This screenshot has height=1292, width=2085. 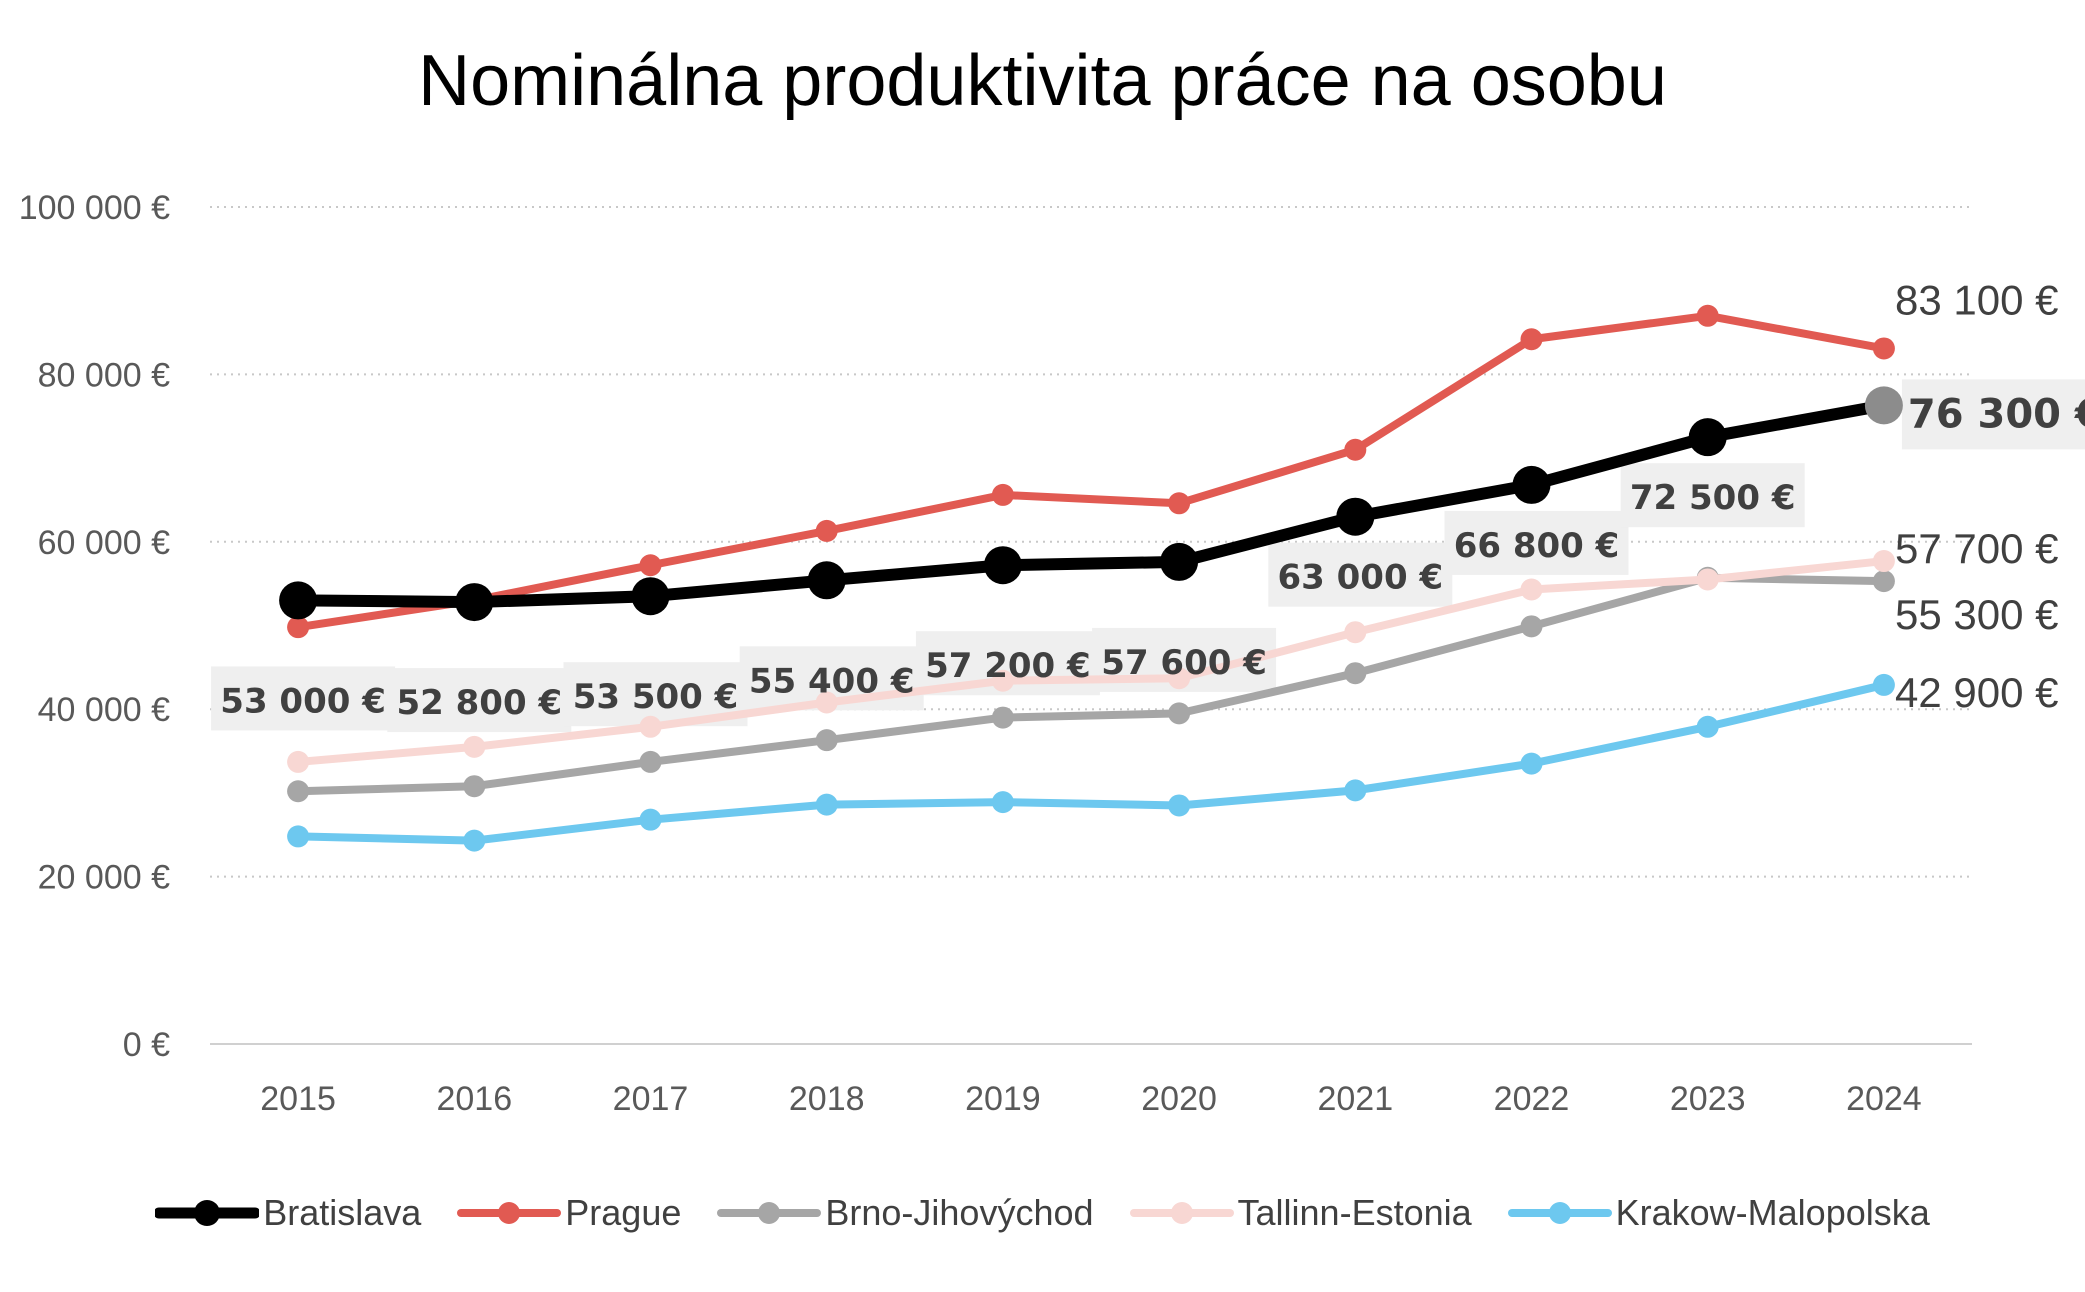 What do you see at coordinates (1008, 666) in the screenshot?
I see `data-label: 57 200 €` at bounding box center [1008, 666].